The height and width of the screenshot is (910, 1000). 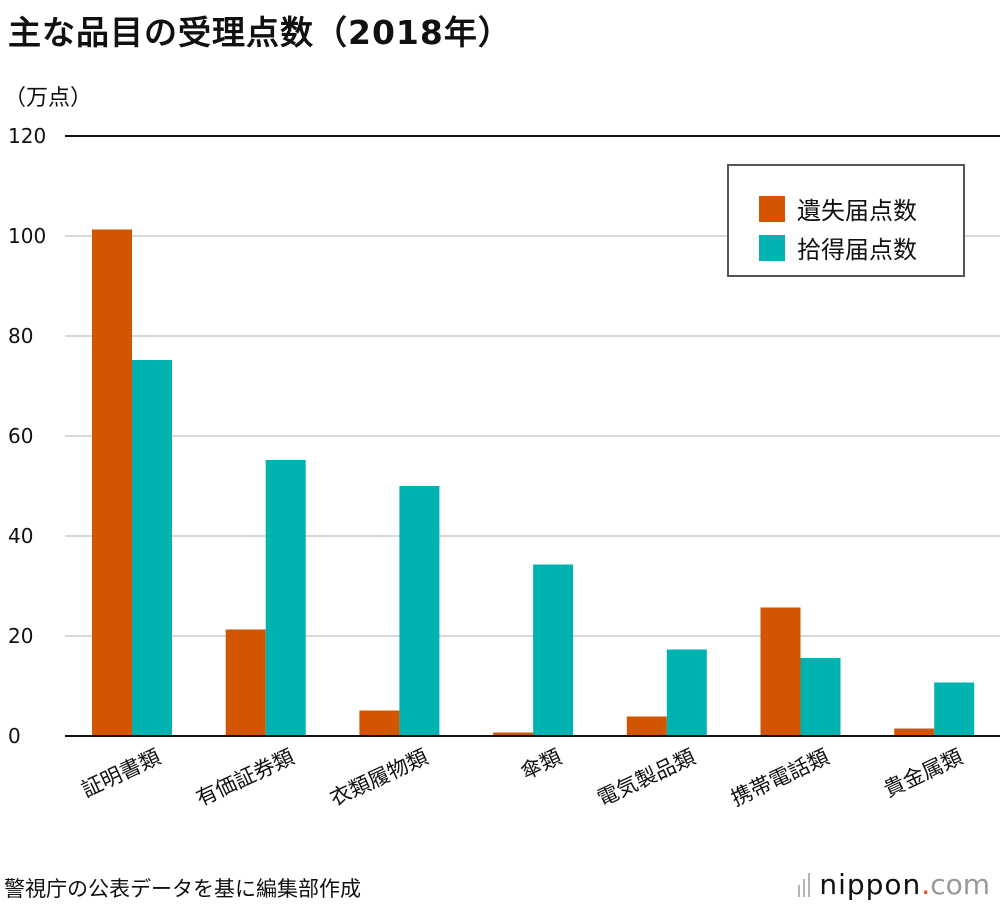 I want to click on legend-label-found: 拾得届点数, so click(x=857, y=250).